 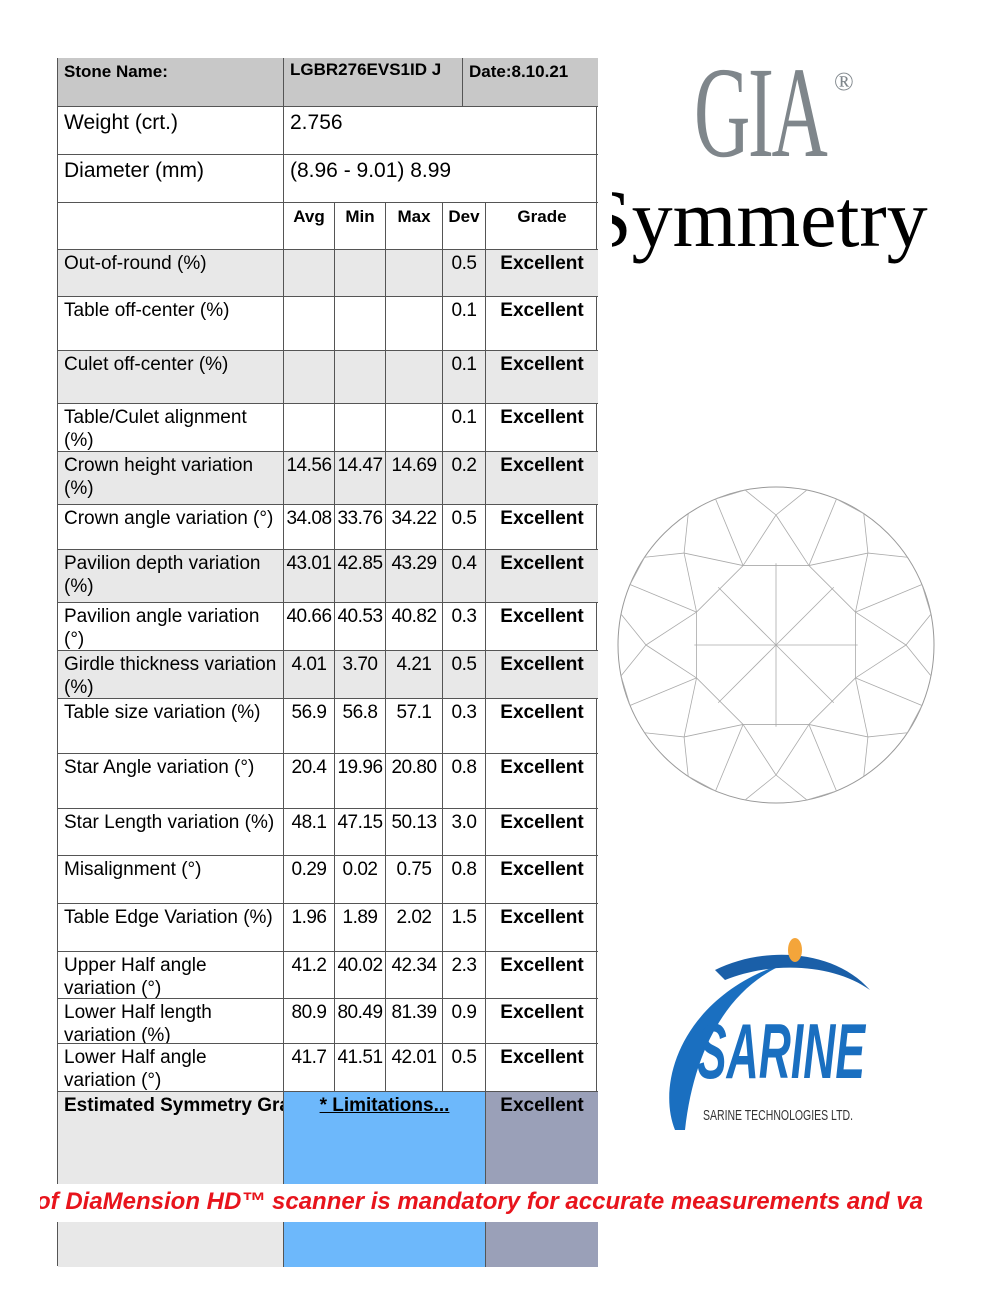 I want to click on measurement-min: 33.76, so click(x=359, y=527).